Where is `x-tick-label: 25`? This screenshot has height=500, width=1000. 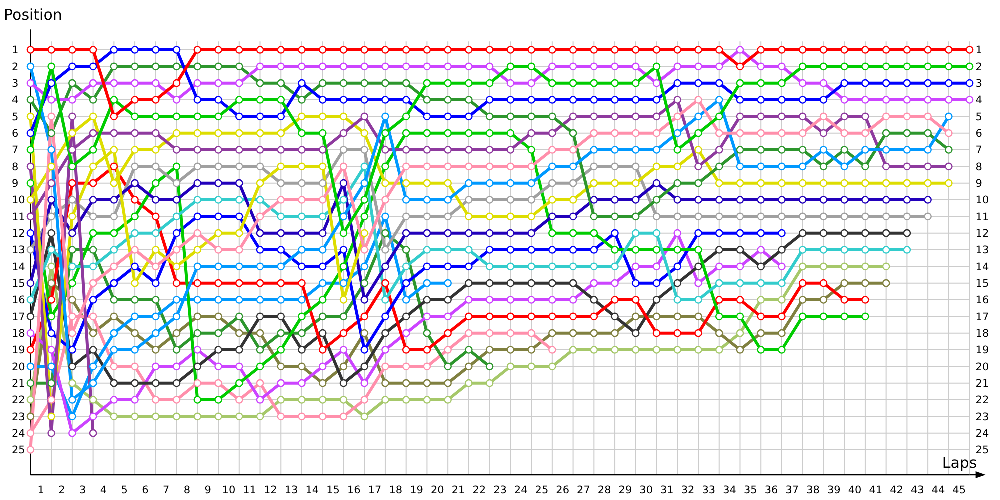
x-tick-label: 25 is located at coordinates (542, 490).